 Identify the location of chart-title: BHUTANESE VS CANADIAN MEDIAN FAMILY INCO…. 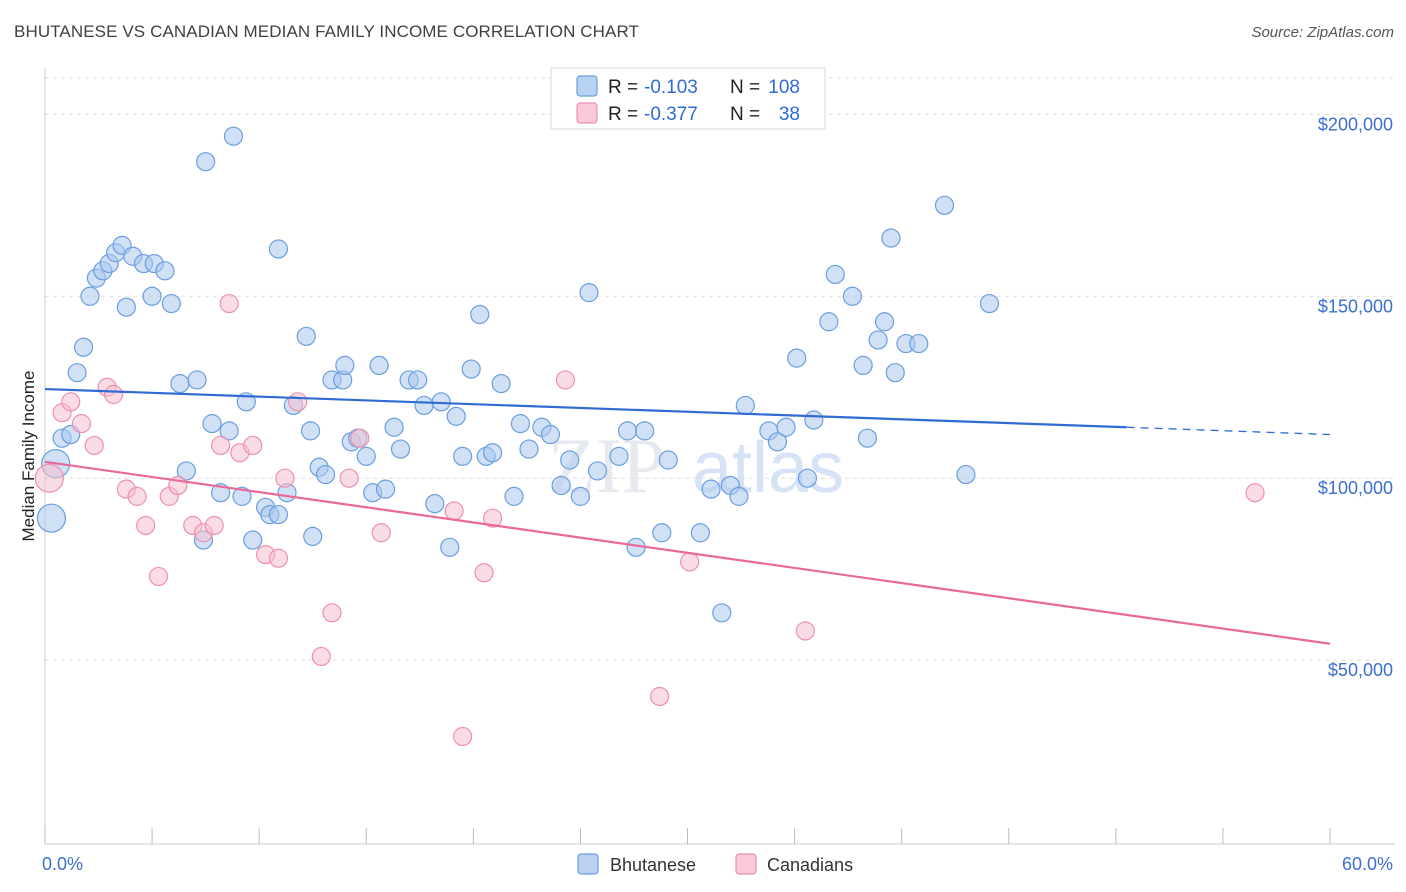
(327, 31).